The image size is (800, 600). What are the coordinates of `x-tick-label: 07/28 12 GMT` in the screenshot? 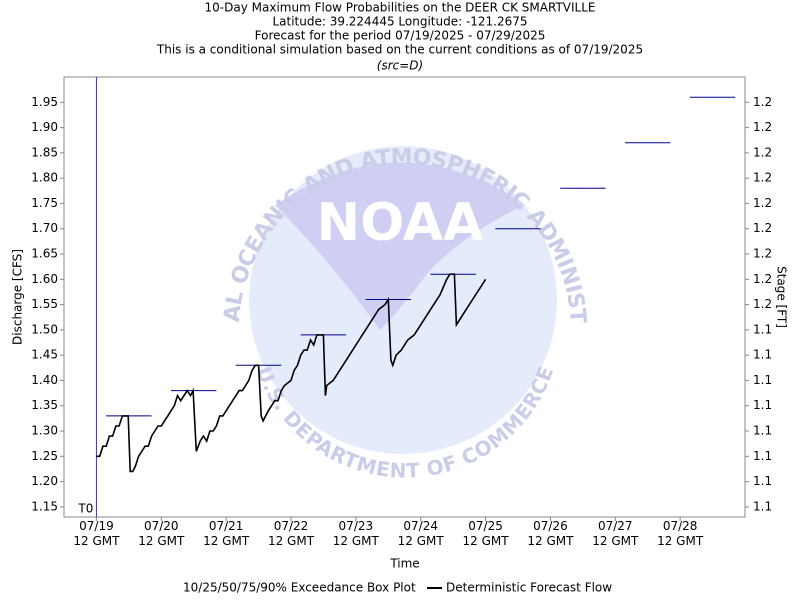 It's located at (680, 533).